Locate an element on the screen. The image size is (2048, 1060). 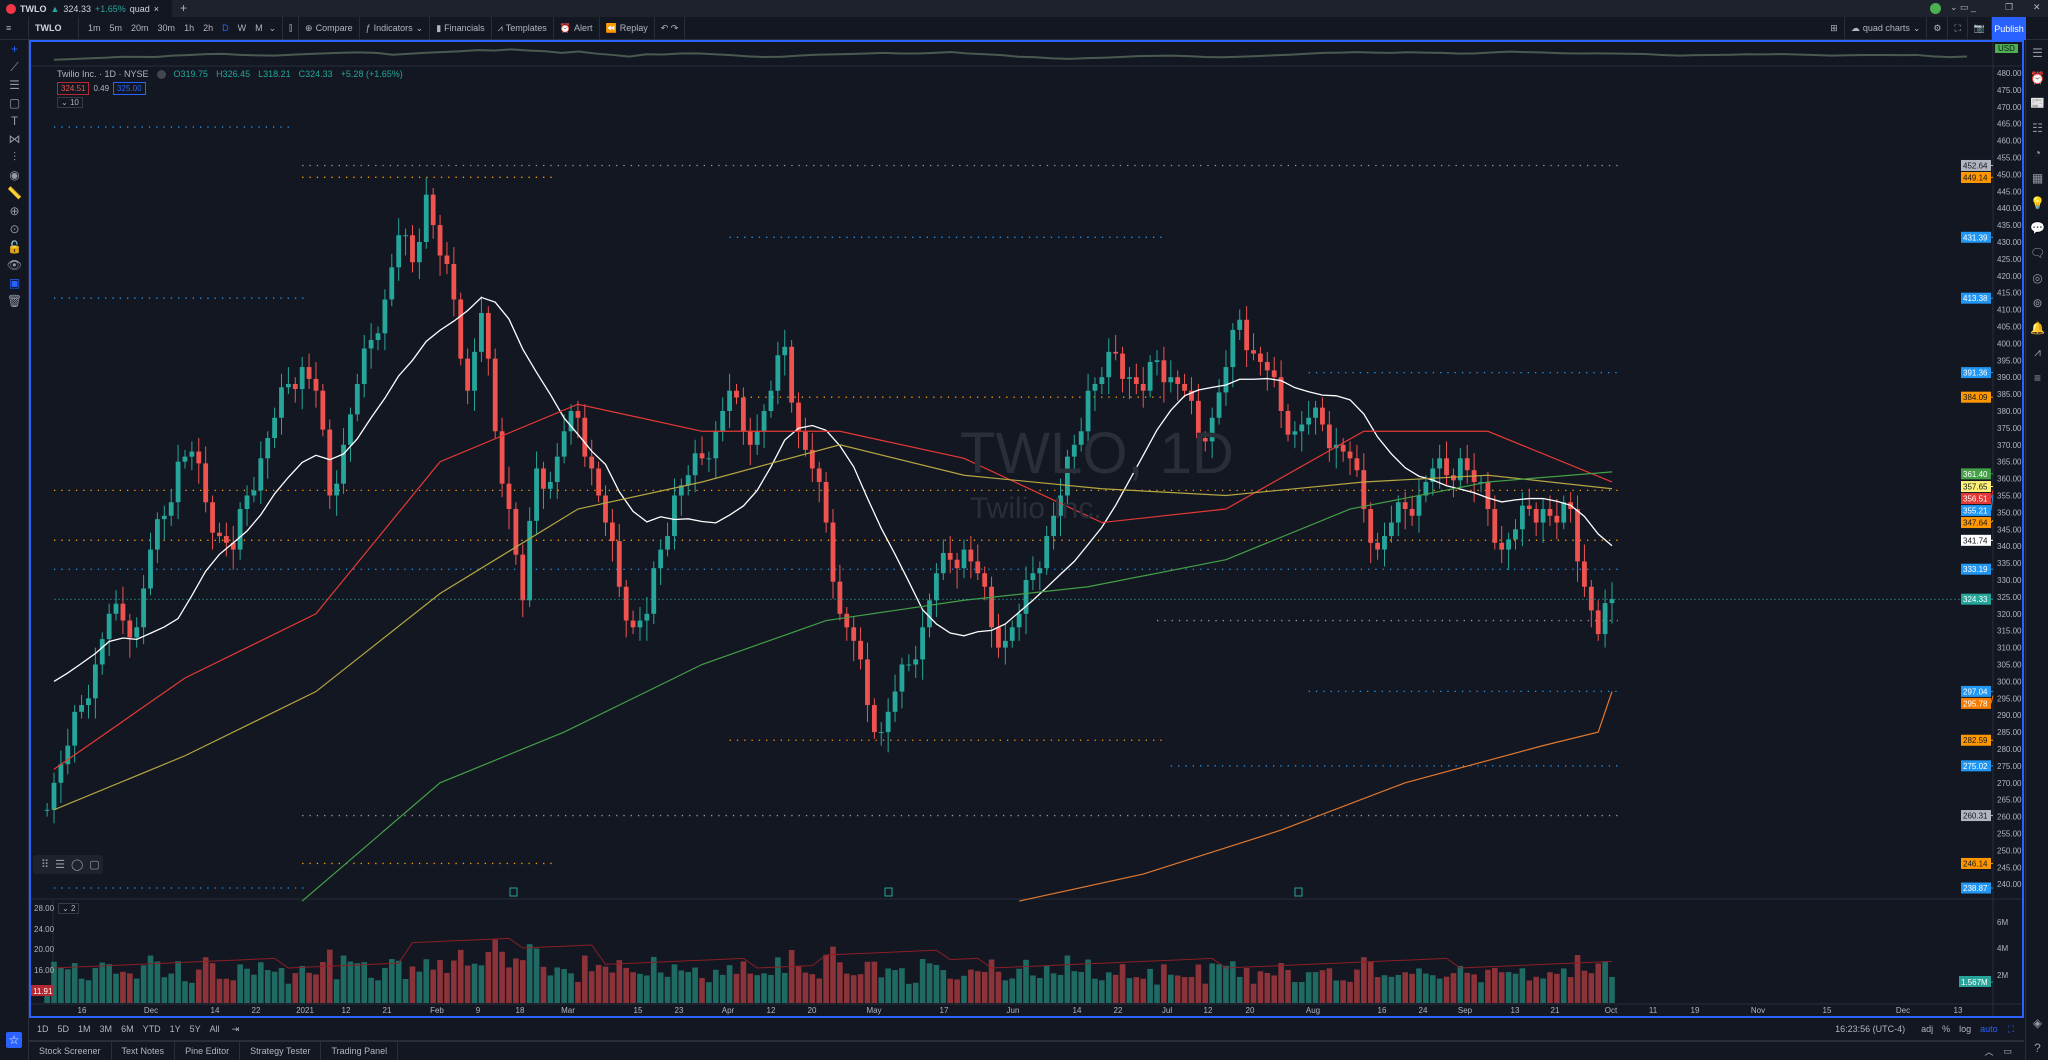
zoom-icon: ⊕ is located at coordinates (14, 211).